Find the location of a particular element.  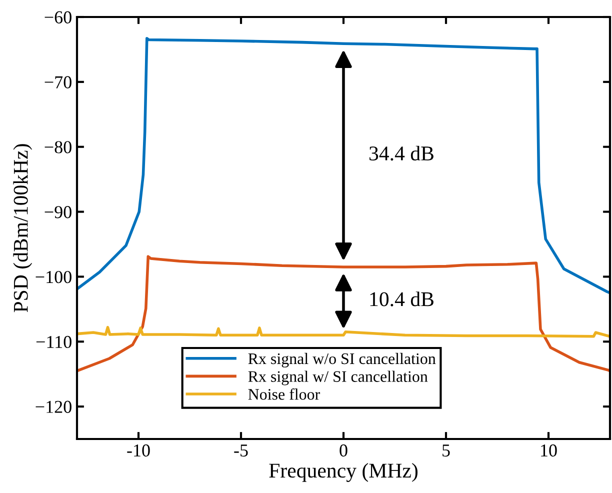

x-tick-label: 10 is located at coordinates (549, 450).